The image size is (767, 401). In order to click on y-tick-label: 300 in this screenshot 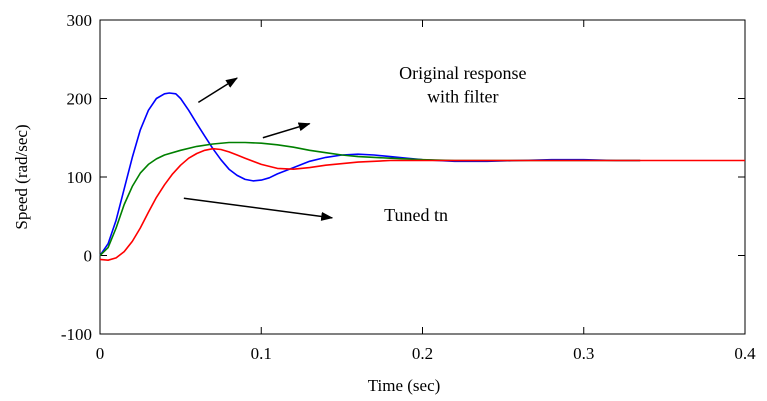, I will do `click(80, 20)`.